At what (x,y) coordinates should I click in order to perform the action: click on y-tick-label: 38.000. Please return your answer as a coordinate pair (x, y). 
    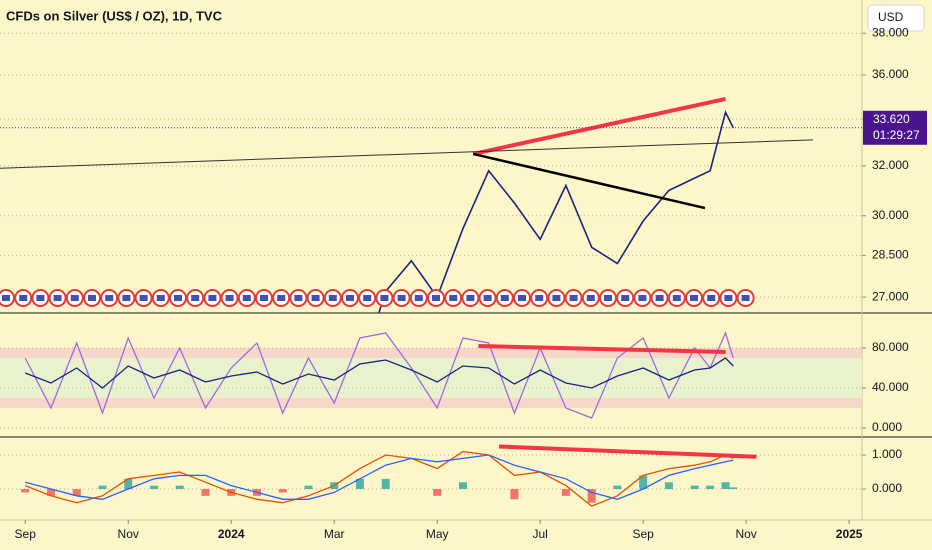
    Looking at the image, I should click on (890, 32).